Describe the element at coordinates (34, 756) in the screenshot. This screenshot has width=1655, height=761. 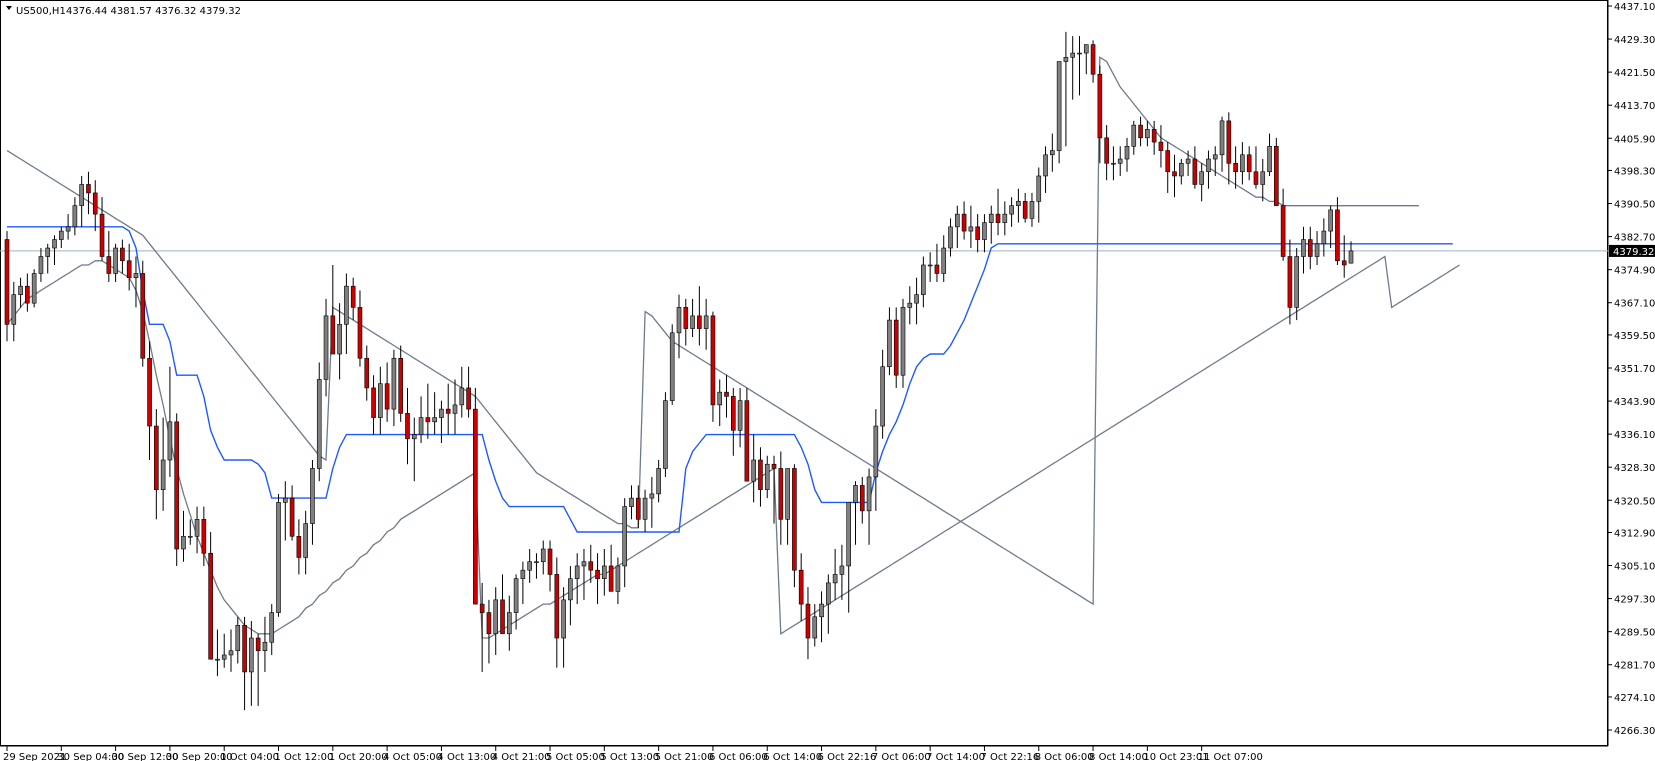
I see `time-tick-label: 29 Sep 2021` at that location.